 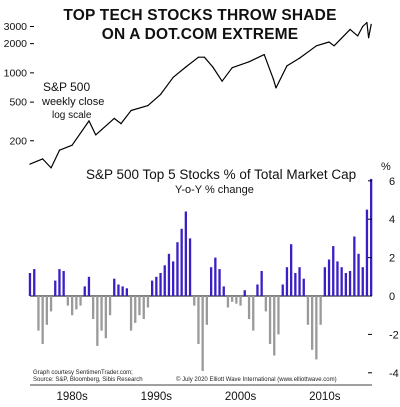 What do you see at coordinates (16, 44) in the screenshot?
I see `left-tick-label: 2000` at bounding box center [16, 44].